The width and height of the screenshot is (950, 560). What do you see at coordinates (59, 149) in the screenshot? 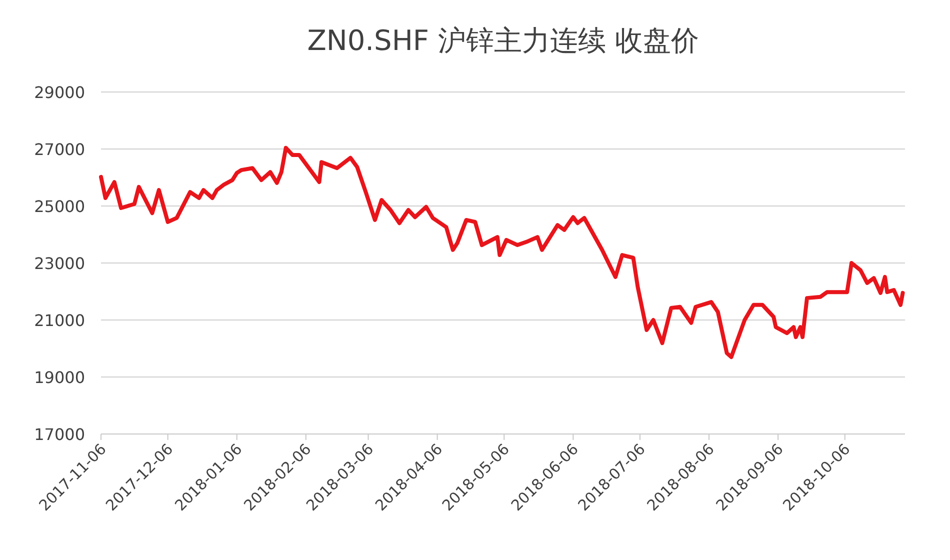
I see `y-tick-label: 27000` at bounding box center [59, 149].